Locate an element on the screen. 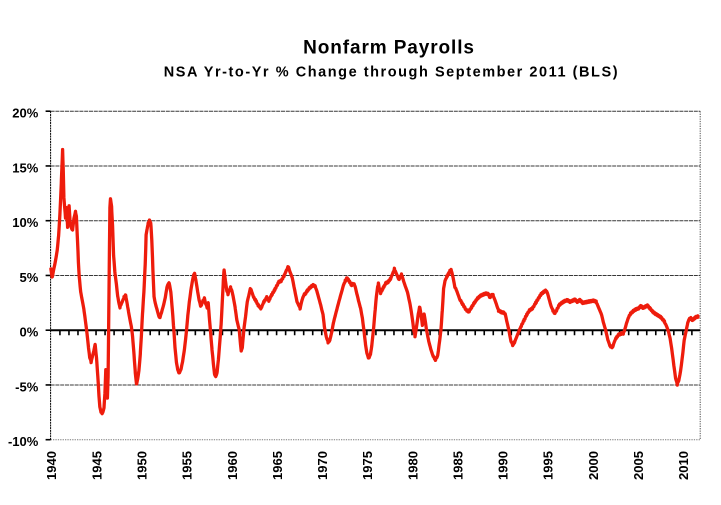 Image resolution: width=721 pixels, height=505 pixels. svg-text: 15% is located at coordinates (25, 167).